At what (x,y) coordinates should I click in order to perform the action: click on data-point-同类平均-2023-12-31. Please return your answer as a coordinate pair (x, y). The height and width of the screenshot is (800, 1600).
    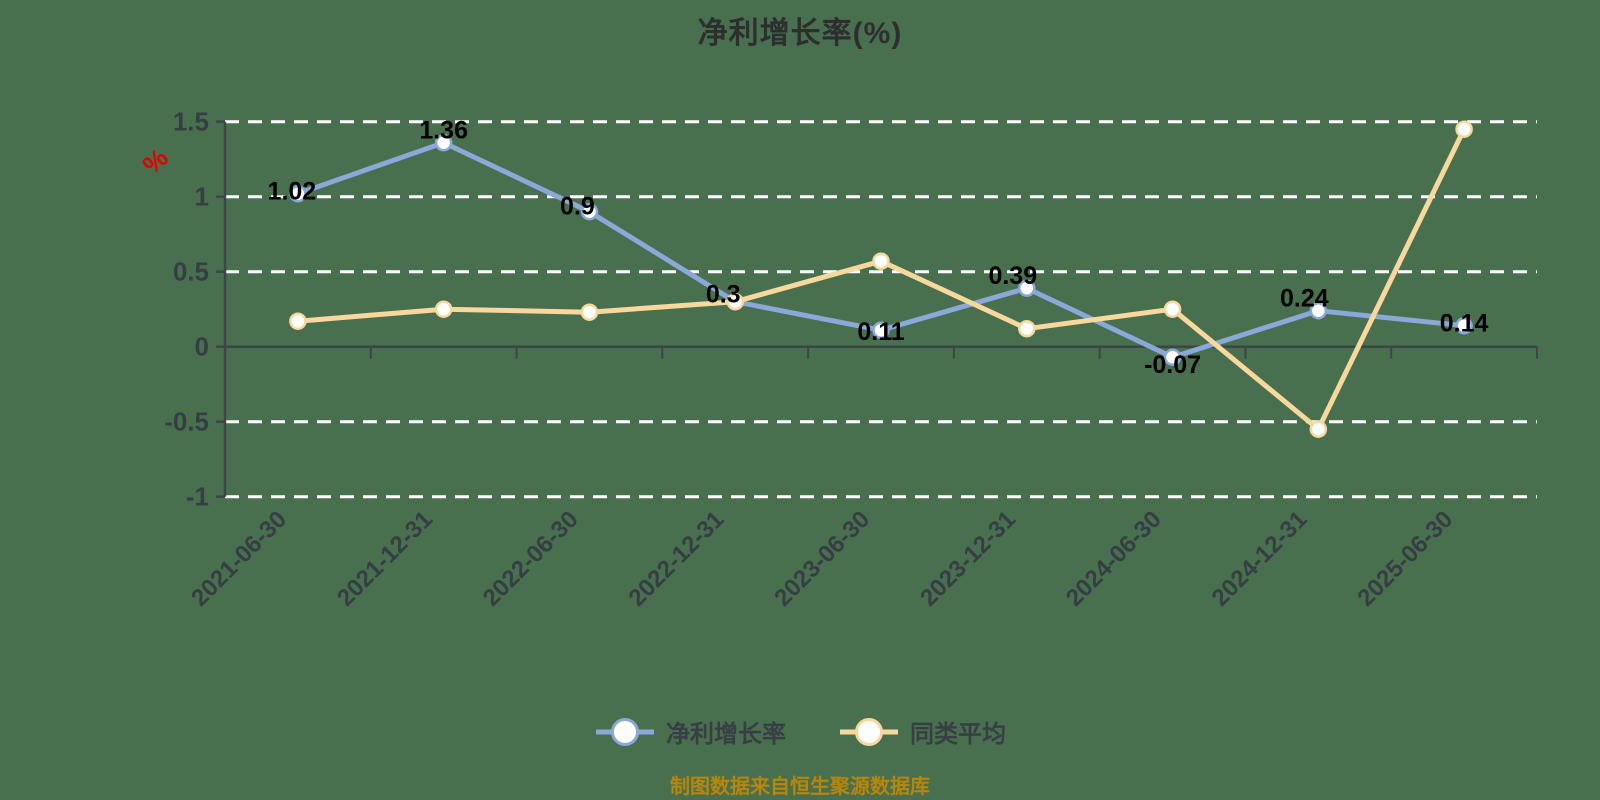
    Looking at the image, I should click on (1027, 328).